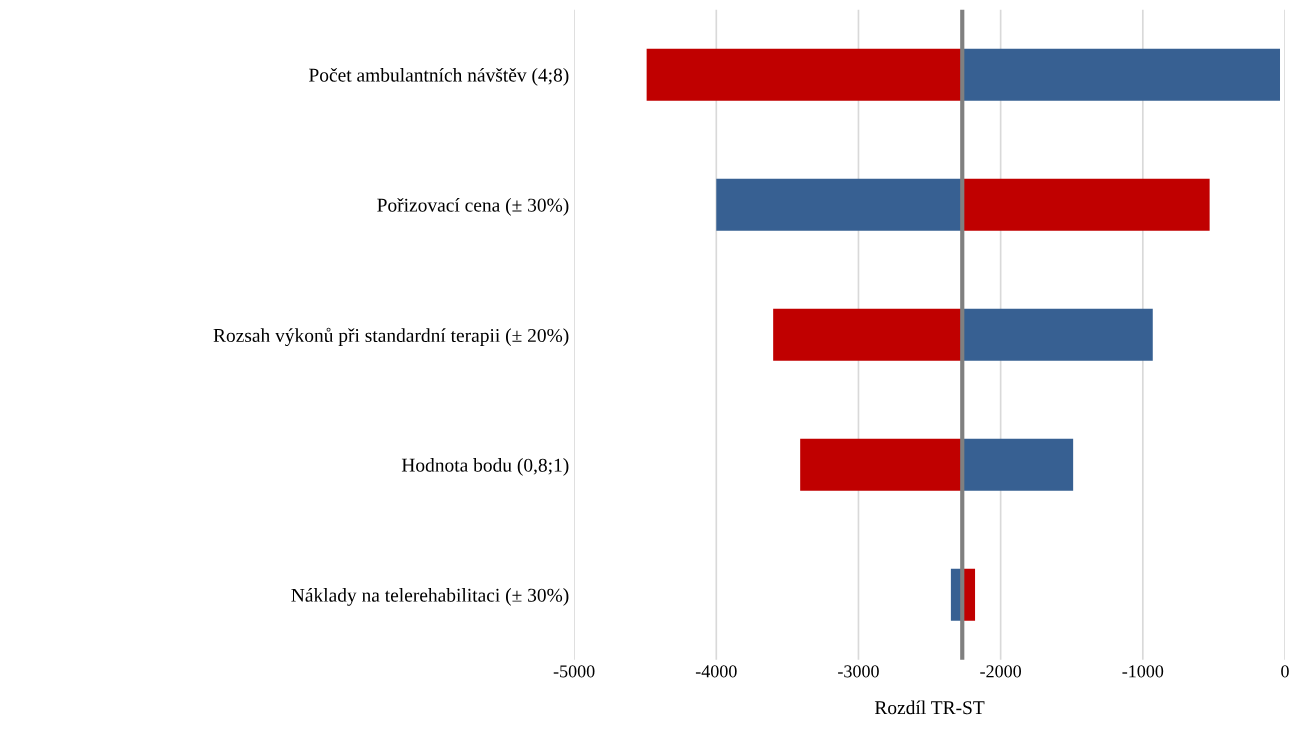  What do you see at coordinates (858, 671) in the screenshot?
I see `x-tick-label: -3000` at bounding box center [858, 671].